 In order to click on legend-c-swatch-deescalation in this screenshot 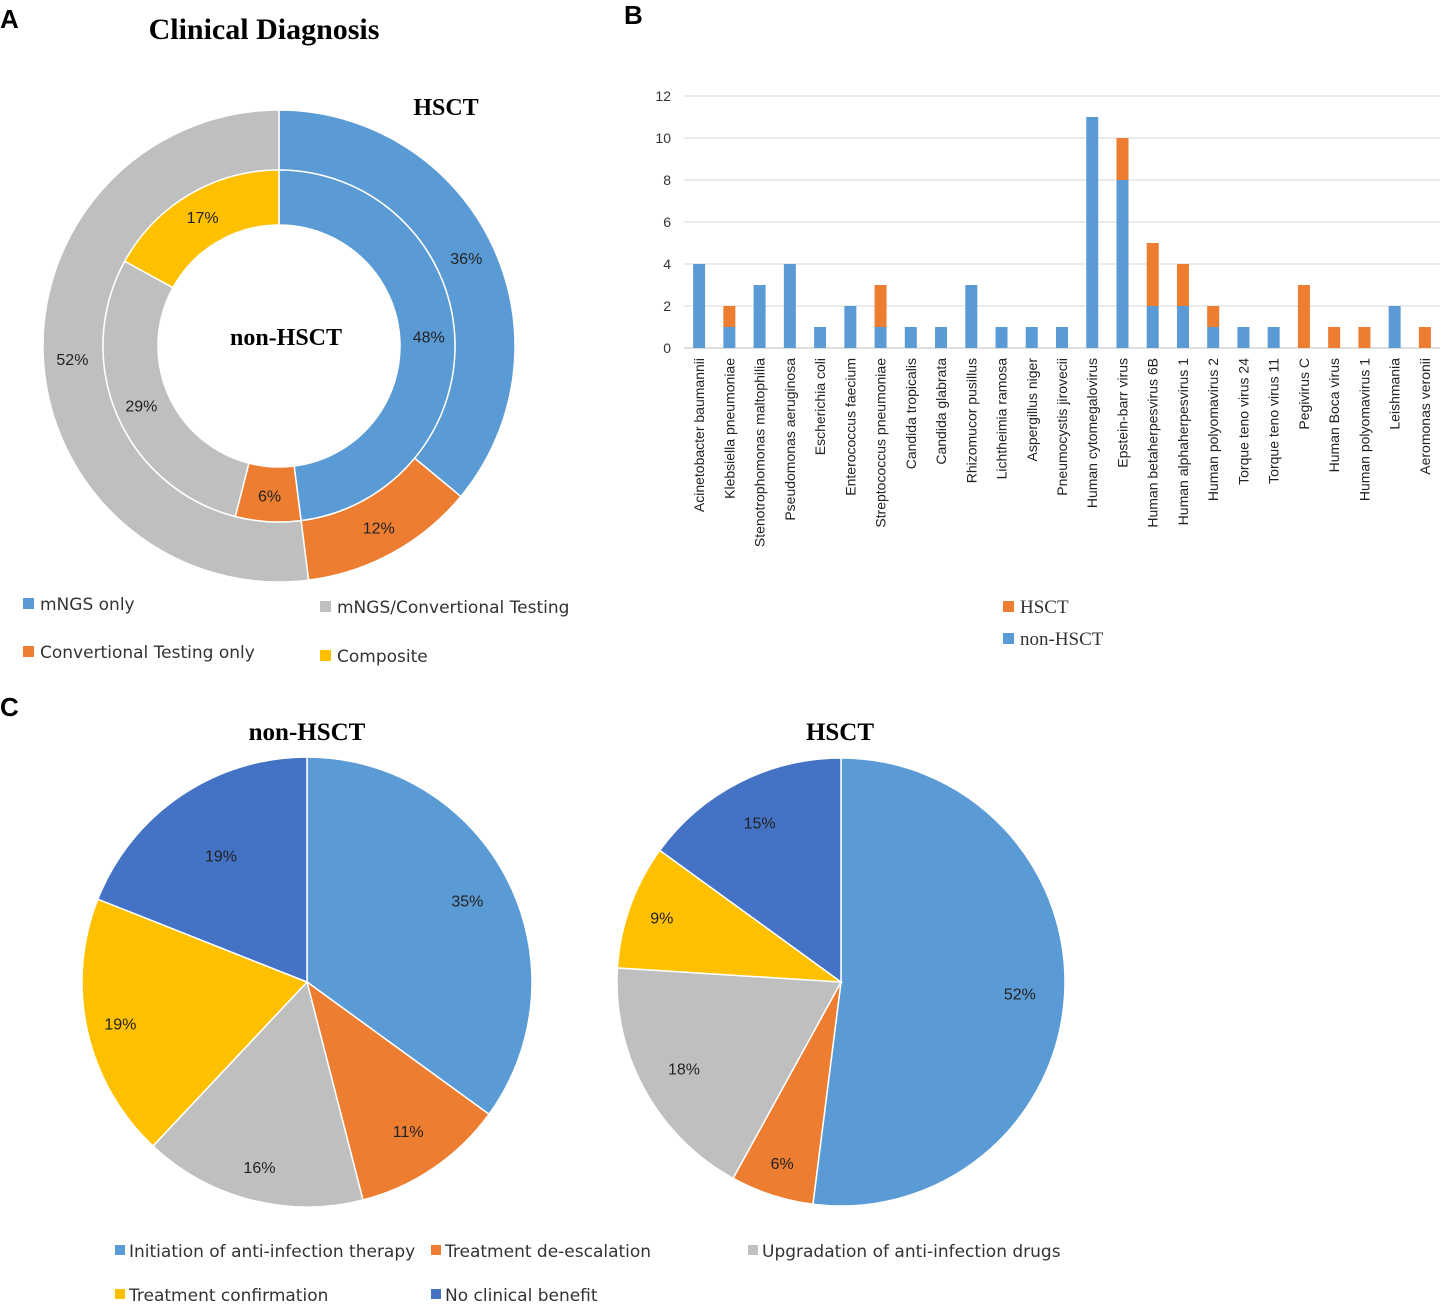, I will do `click(436, 1250)`.